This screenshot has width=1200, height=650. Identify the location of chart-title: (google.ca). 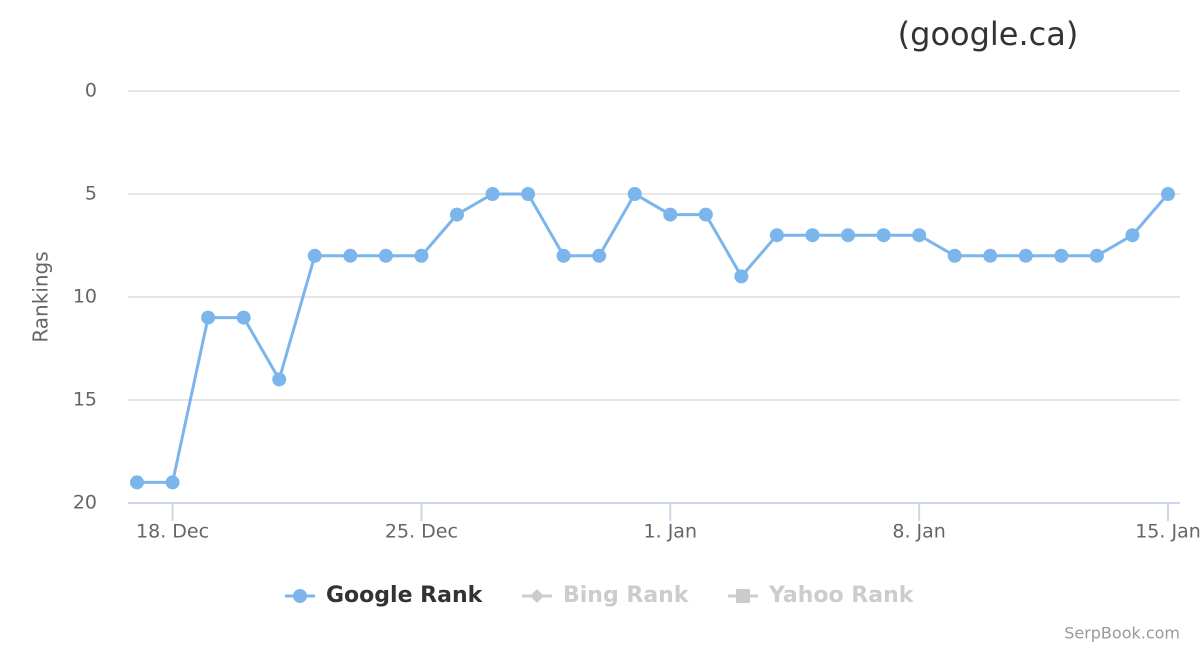
(988, 34).